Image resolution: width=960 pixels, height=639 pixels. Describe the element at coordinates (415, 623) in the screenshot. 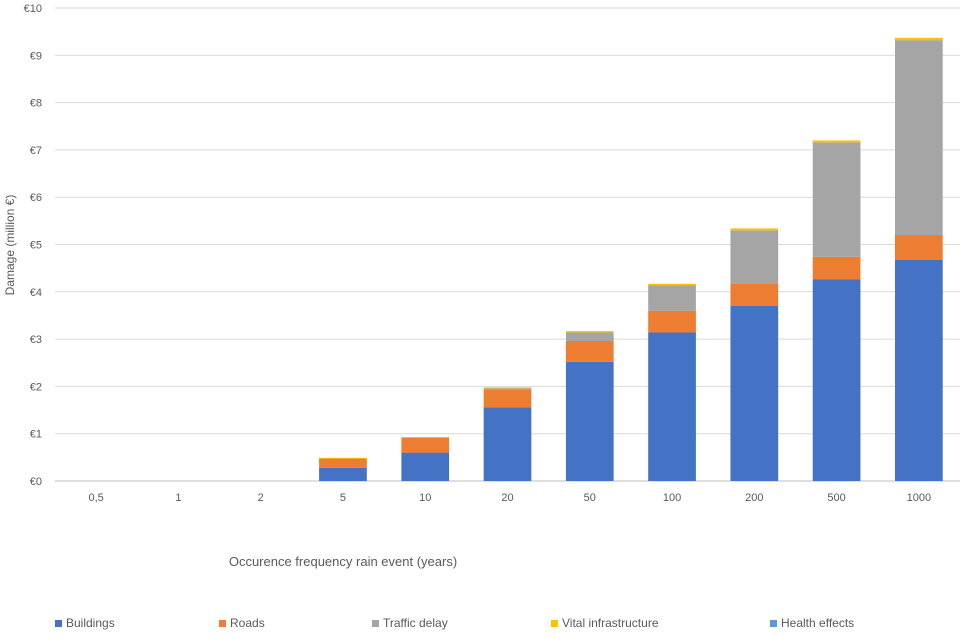

I see `legend-label: Traffic delay` at that location.